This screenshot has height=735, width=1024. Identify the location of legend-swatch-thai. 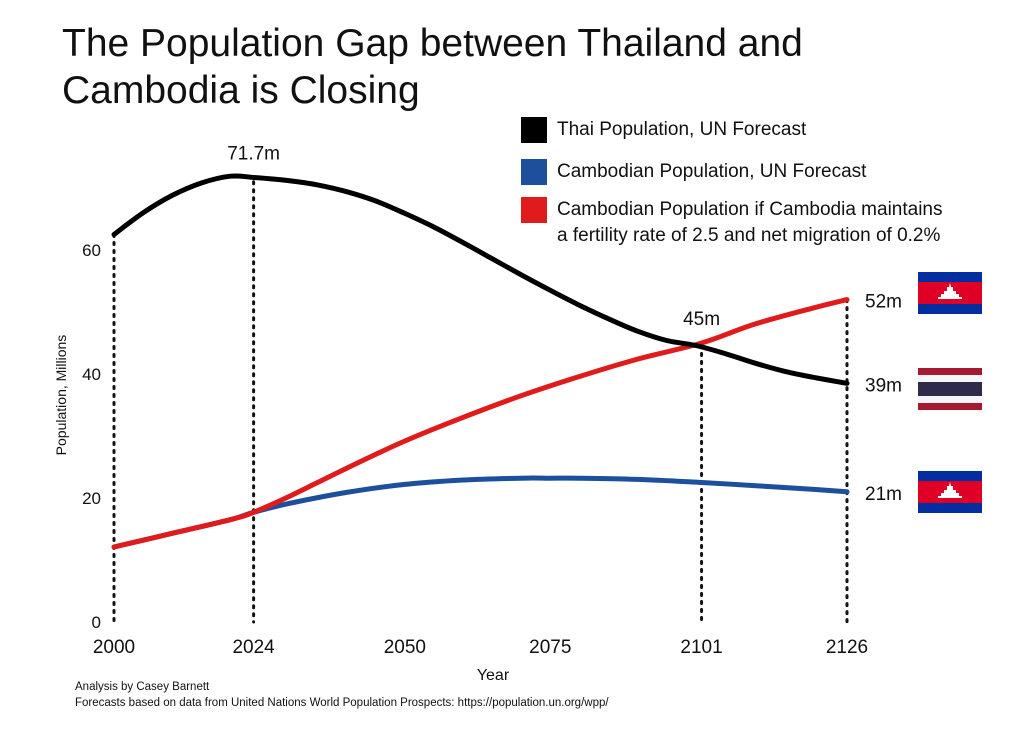
(534, 130).